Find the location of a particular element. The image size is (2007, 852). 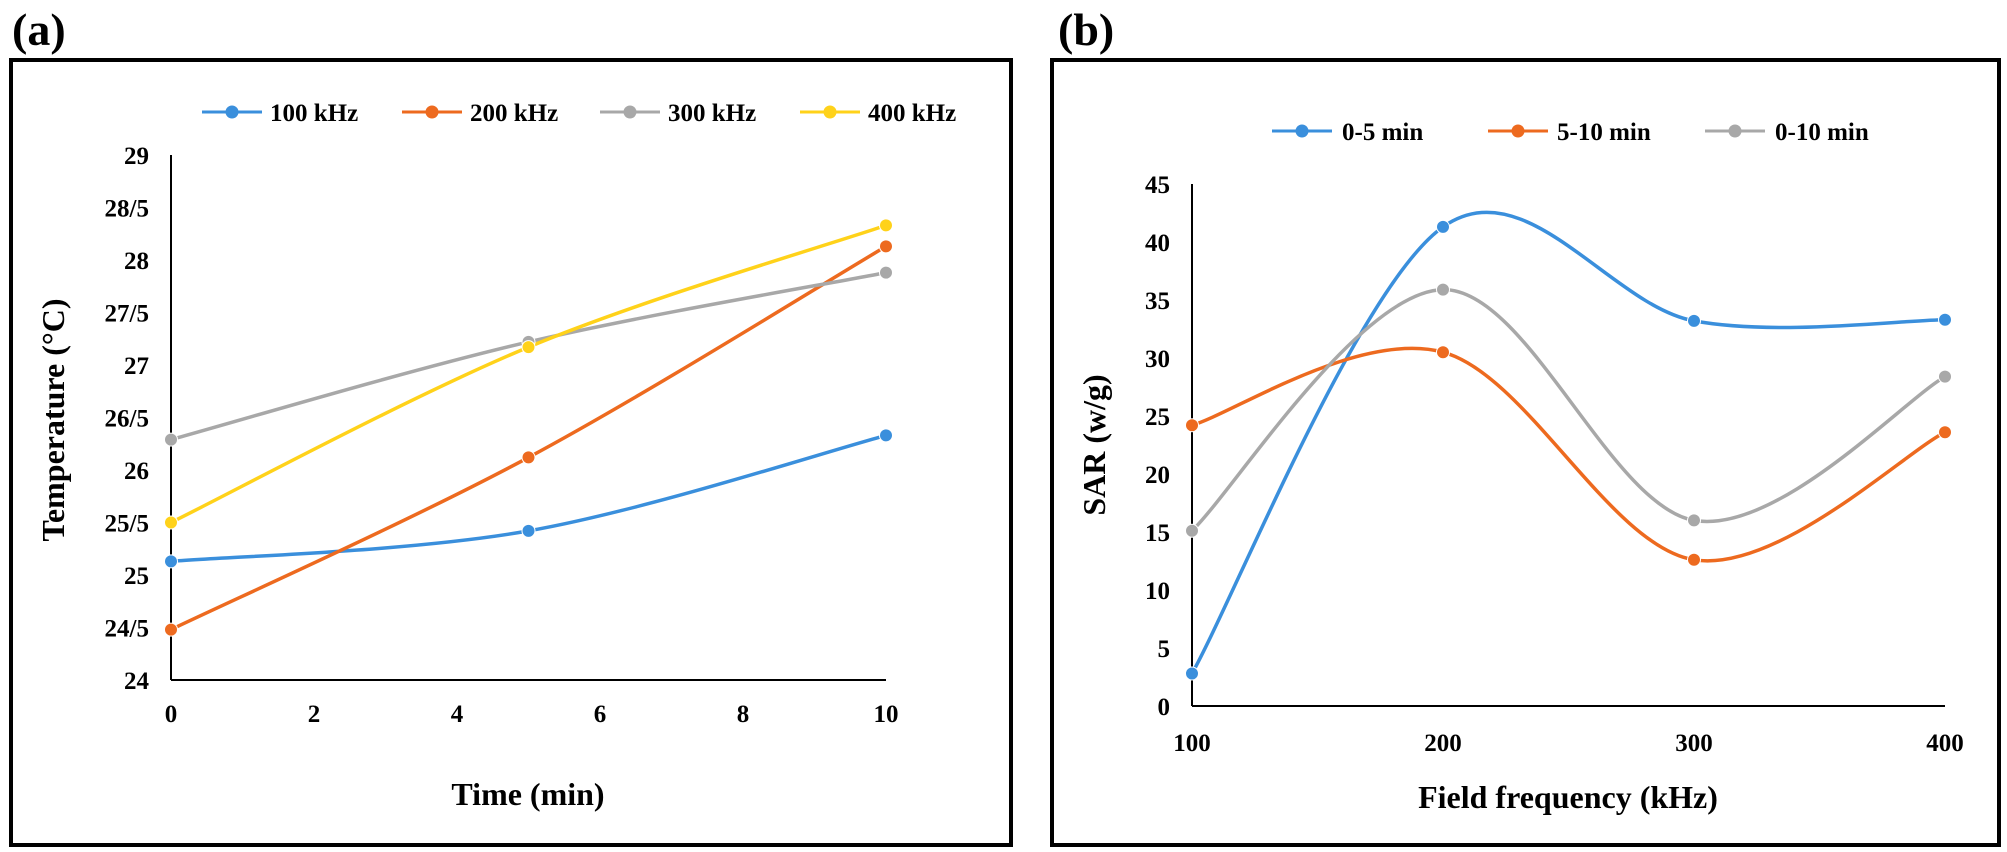

panel-b-y-ticks: 0 5 10 15 20 25 30 35 40 45 is located at coordinates (1157, 446).